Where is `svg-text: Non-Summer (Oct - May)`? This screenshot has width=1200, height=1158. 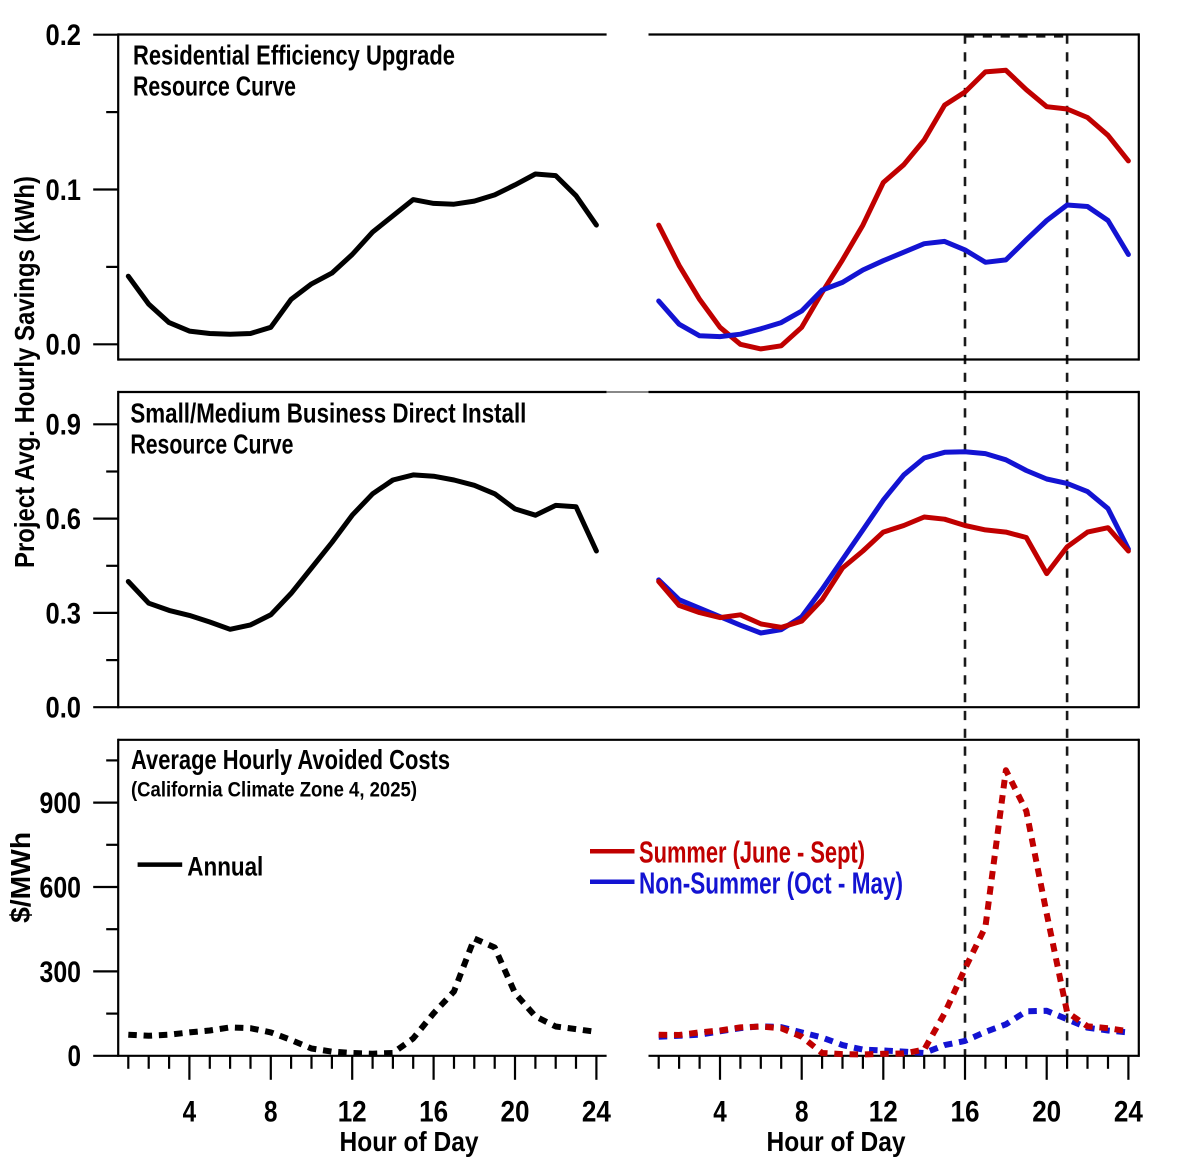 svg-text: Non-Summer (Oct - May) is located at coordinates (771, 883).